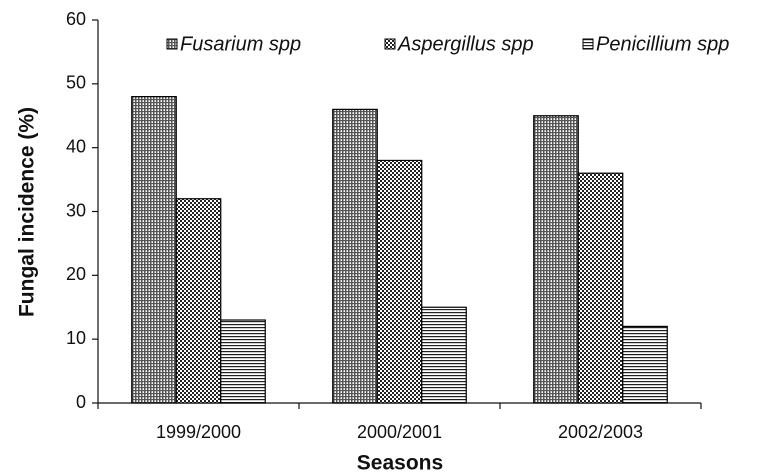  I want to click on y-tick-label: 30, so click(76, 210).